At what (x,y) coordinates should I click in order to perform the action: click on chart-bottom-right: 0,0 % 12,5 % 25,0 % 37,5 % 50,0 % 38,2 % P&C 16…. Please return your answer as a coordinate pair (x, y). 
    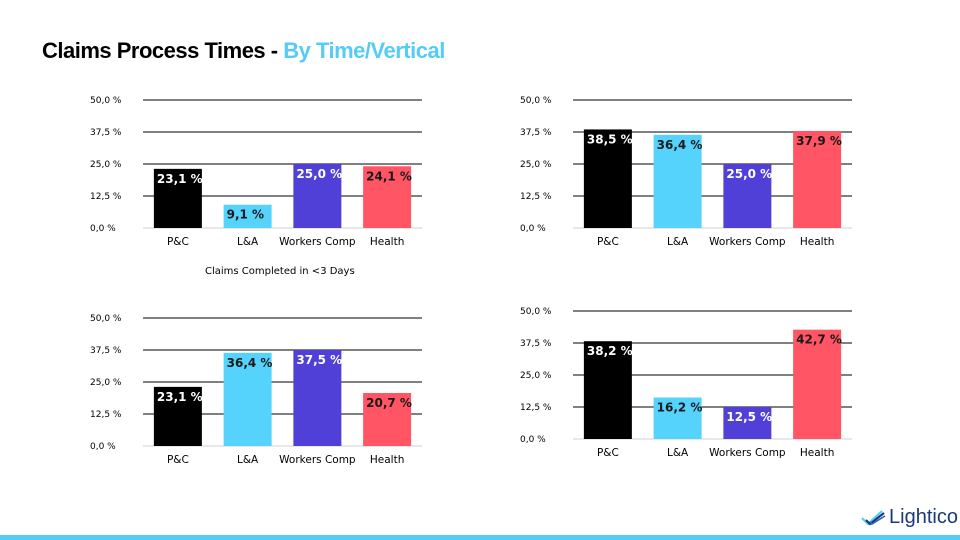
    Looking at the image, I should click on (686, 383).